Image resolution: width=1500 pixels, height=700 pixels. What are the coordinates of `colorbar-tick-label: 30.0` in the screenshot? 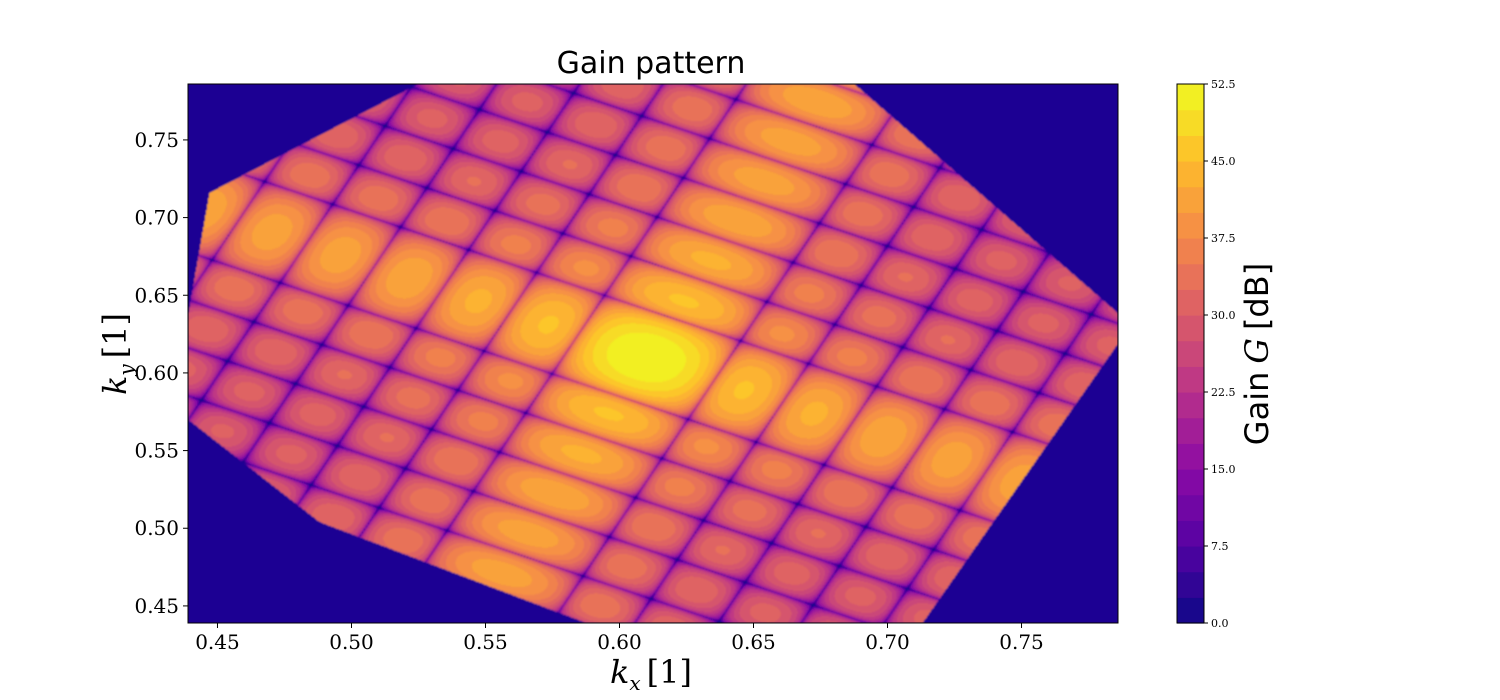 It's located at (1223, 315).